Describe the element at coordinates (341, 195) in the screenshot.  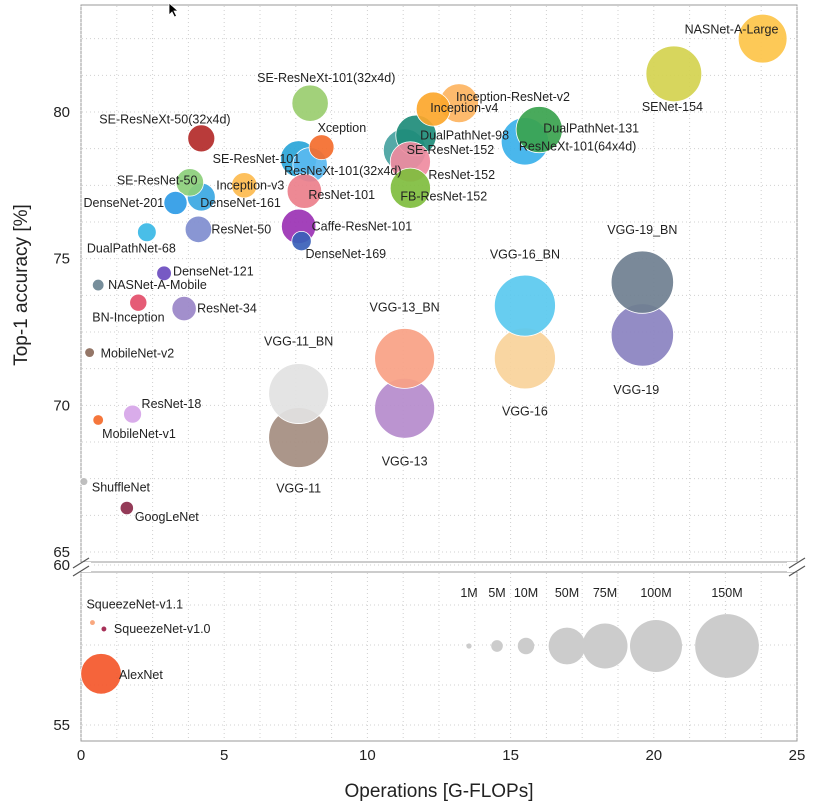
I see `label-resnet-101: ResNet-101` at that location.